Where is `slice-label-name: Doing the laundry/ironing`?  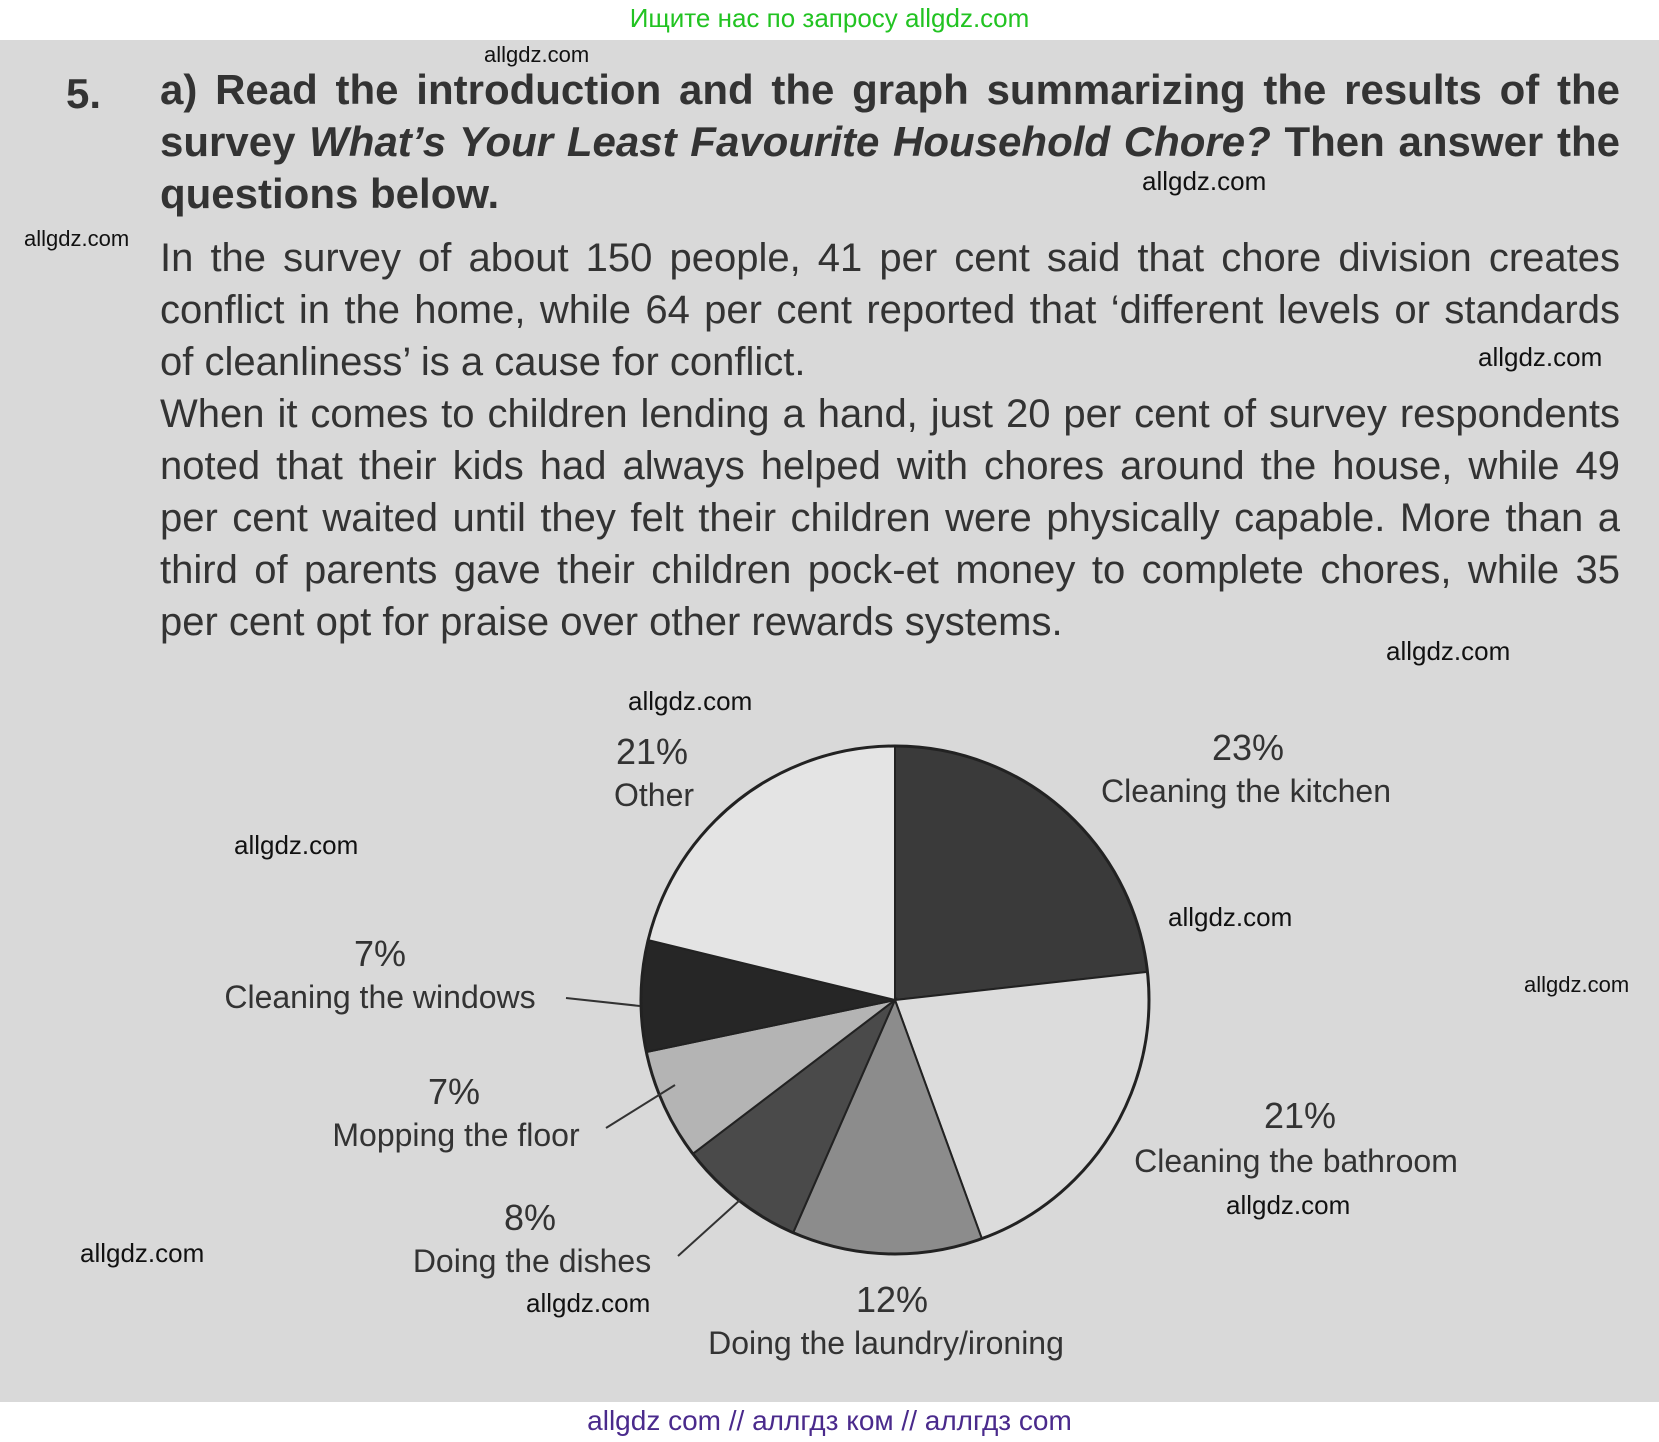
slice-label-name: Doing the laundry/ironing is located at coordinates (886, 1343).